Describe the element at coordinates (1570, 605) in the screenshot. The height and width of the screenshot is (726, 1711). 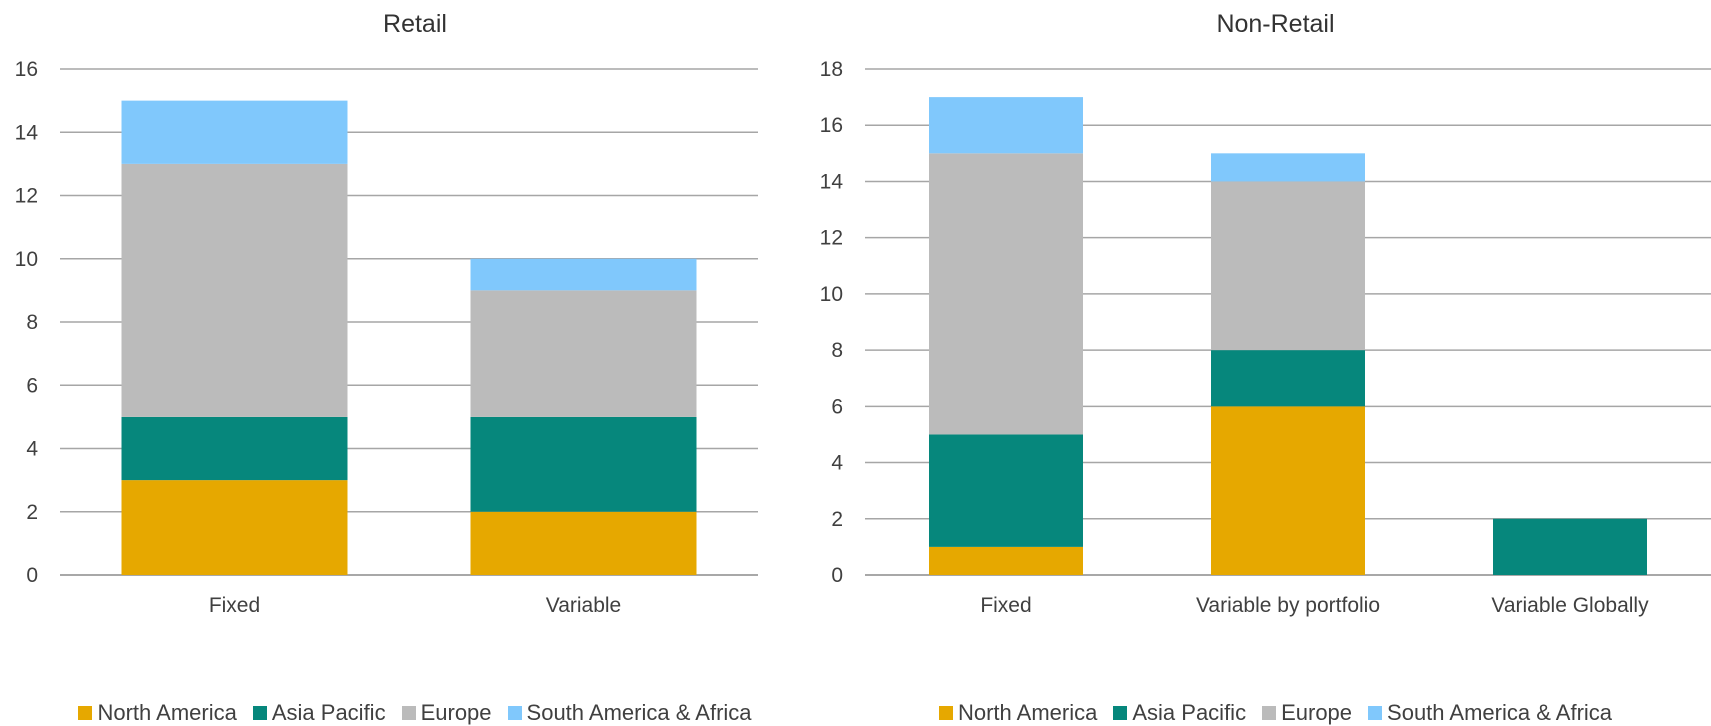
I see `category-label: Variable Globally` at that location.